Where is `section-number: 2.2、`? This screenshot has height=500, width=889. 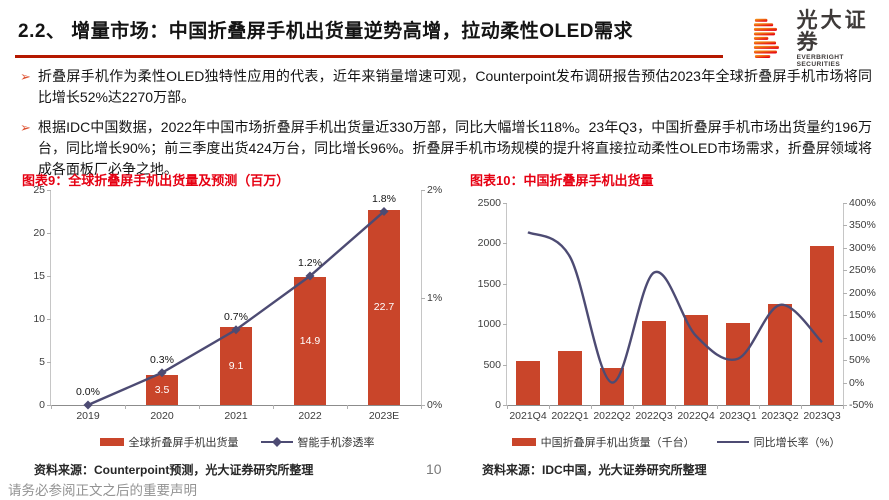
section-number: 2.2、 is located at coordinates (42, 31).